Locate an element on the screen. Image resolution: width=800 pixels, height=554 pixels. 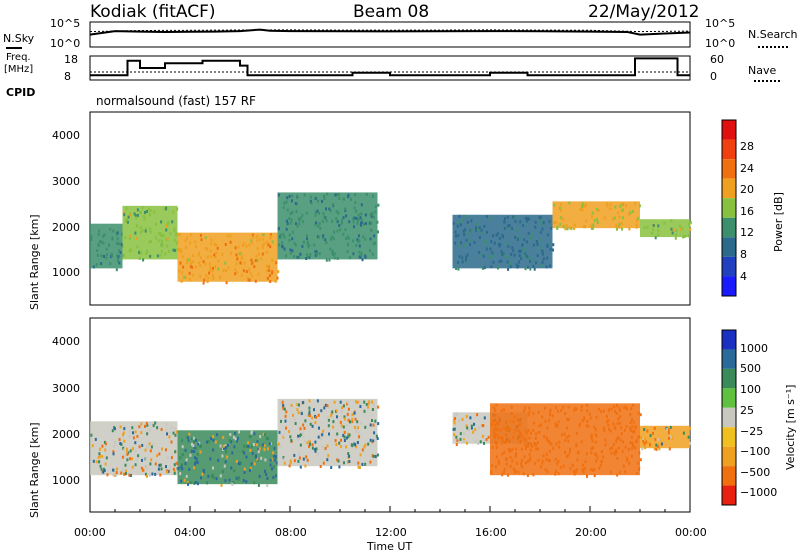
xtick-1: 04:00 is located at coordinates (190, 532).